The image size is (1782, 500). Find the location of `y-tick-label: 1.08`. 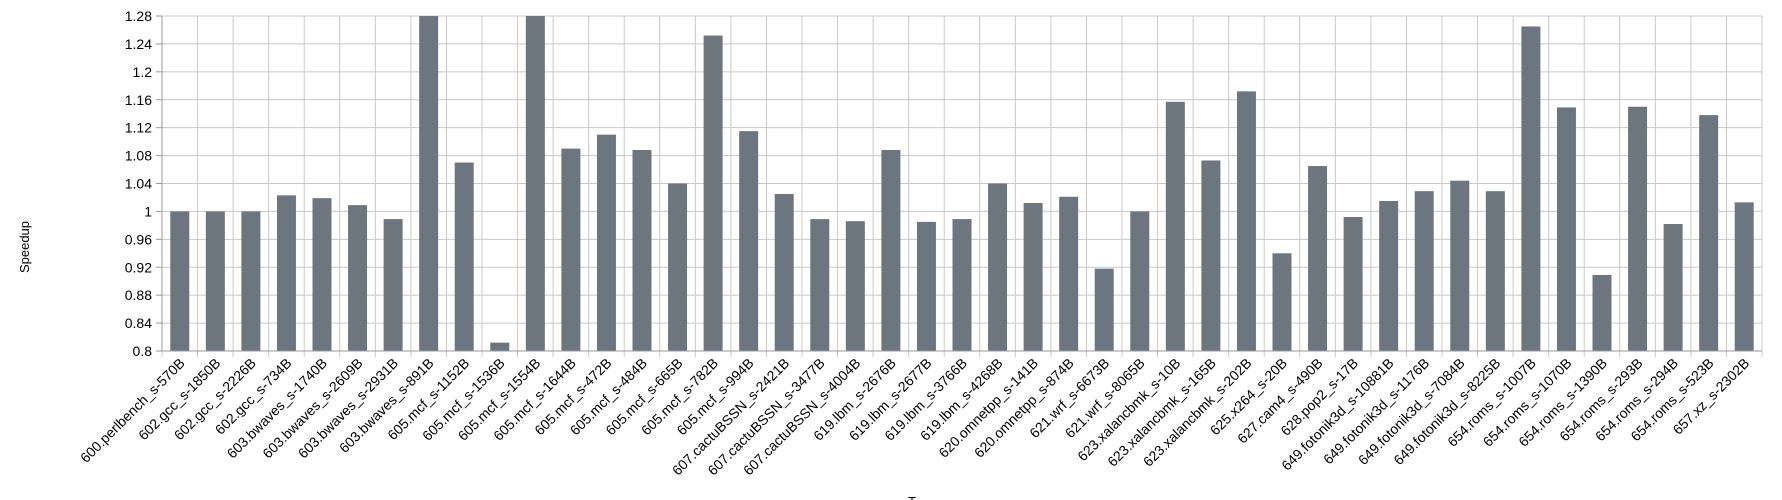

y-tick-label: 1.08 is located at coordinates (138, 156).